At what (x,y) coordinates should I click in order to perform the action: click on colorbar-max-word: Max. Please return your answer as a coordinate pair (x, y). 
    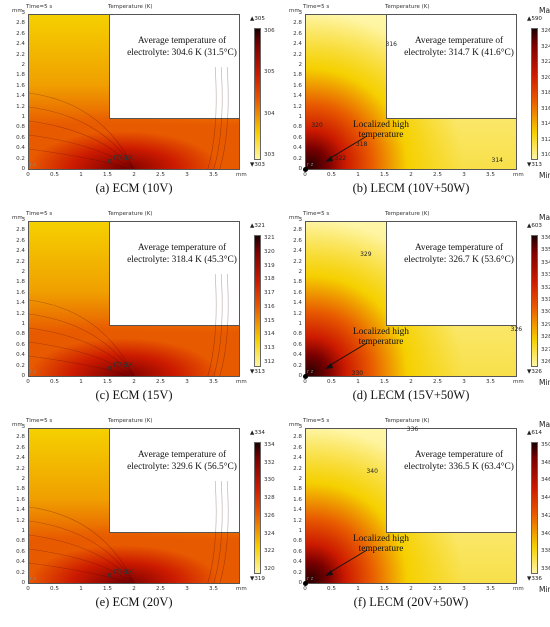
    Looking at the image, I should click on (544, 424).